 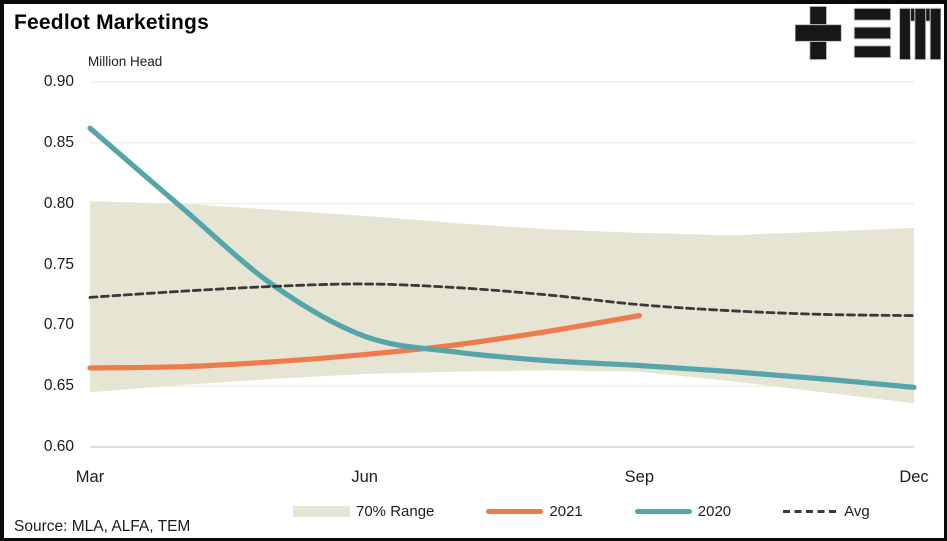 I want to click on y-tick-label: 0.60, so click(x=58, y=446).